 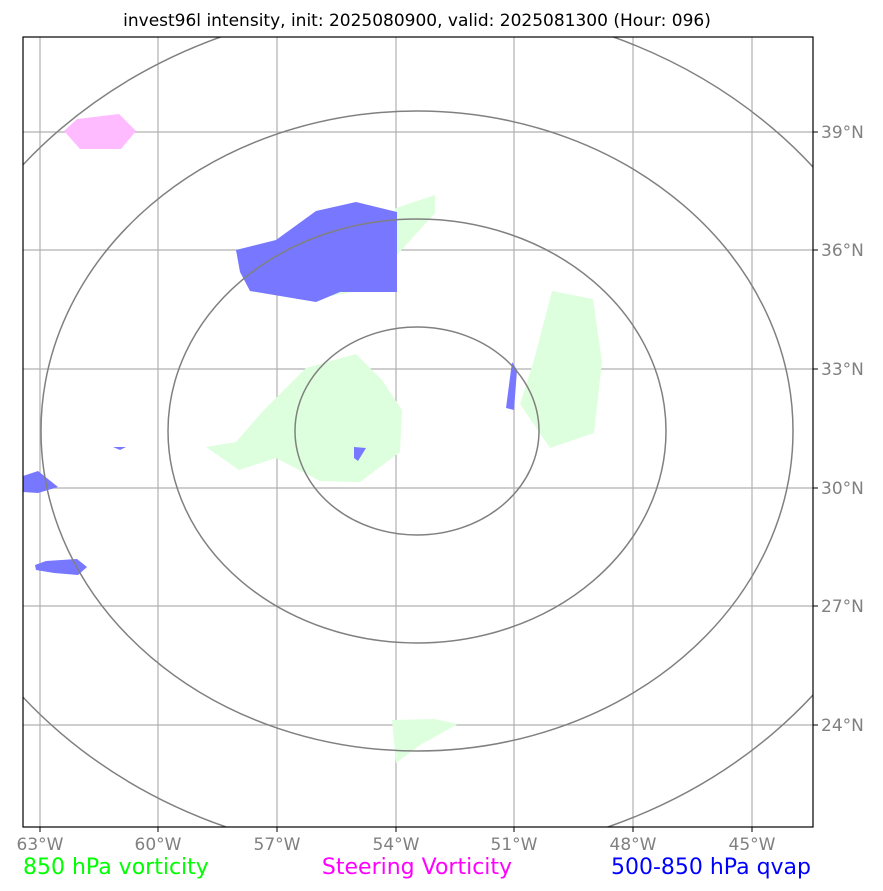 I want to click on qvap-west-blob, so click(x=40, y=482).